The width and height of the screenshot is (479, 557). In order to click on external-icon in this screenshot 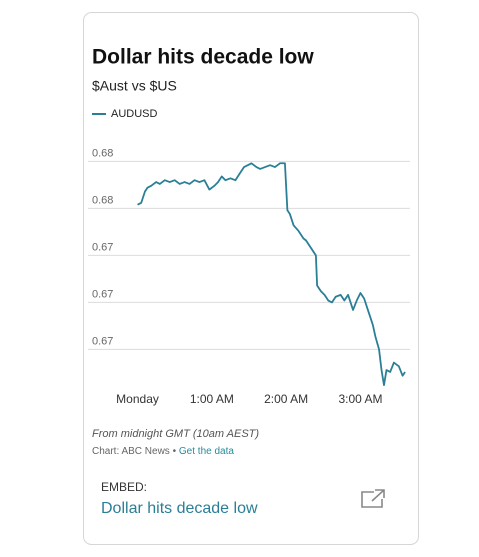, I will do `click(373, 498)`.